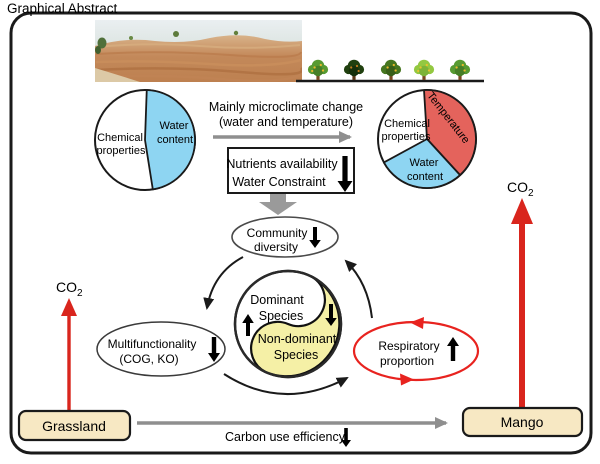 The image size is (600, 464). What do you see at coordinates (277, 300) in the screenshot?
I see `dominant-line1: Dominant` at bounding box center [277, 300].